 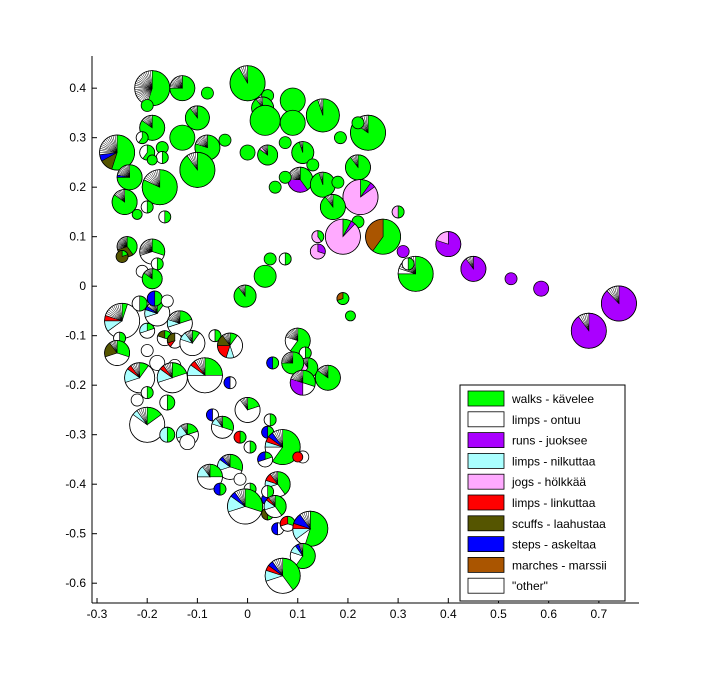 What do you see at coordinates (546, 420) in the screenshot?
I see `legend-label: limps - ontuu` at bounding box center [546, 420].